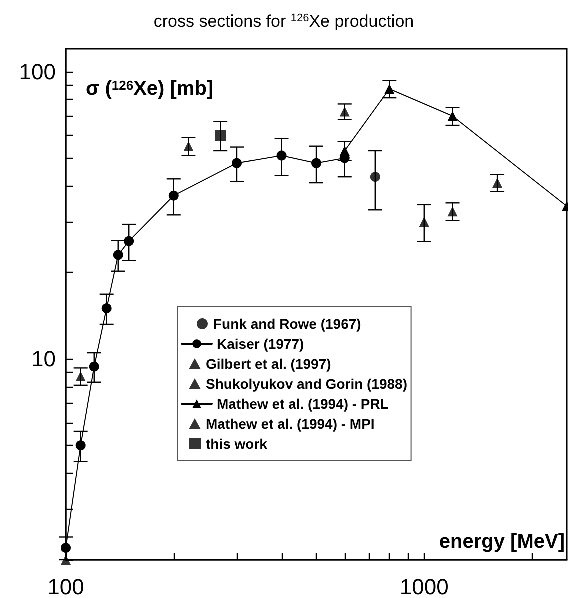 The image size is (568, 598). What do you see at coordinates (290, 424) in the screenshot?
I see `legend-label: Mathew et al. (1994) - MPI` at bounding box center [290, 424].